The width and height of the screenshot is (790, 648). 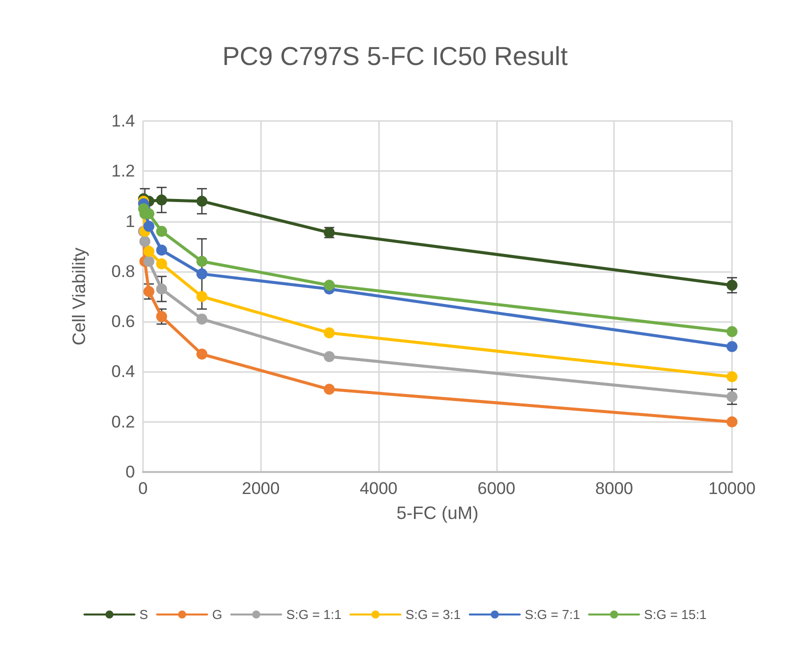 I want to click on x-tick-label: 10000, so click(x=732, y=488).